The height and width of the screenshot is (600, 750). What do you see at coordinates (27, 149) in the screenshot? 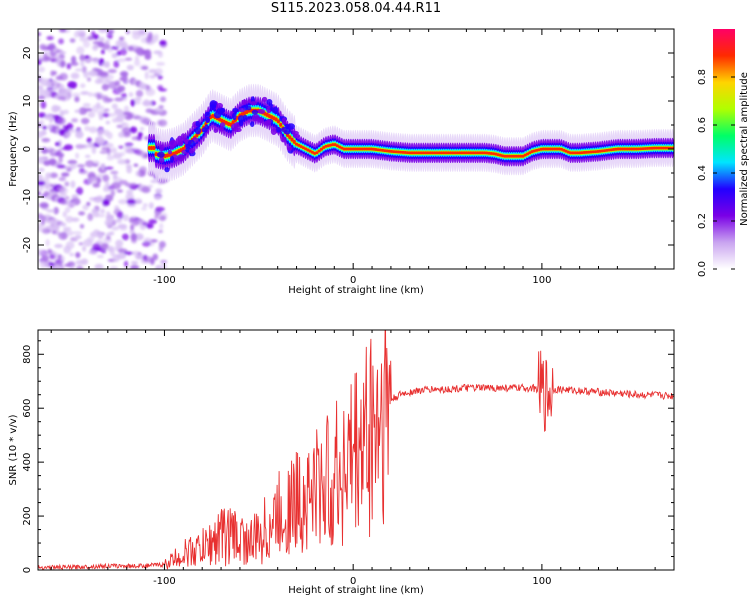
I see `spectrogram-ytick-label: 0` at bounding box center [27, 149].